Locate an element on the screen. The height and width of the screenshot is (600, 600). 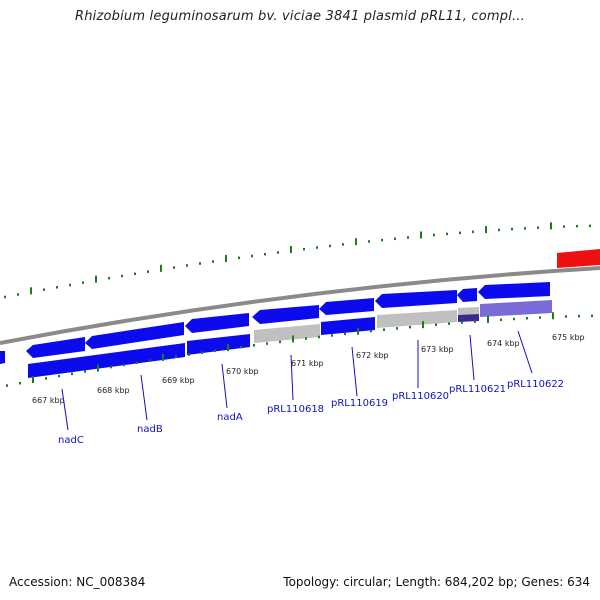
red-feature is located at coordinates (578, 258).